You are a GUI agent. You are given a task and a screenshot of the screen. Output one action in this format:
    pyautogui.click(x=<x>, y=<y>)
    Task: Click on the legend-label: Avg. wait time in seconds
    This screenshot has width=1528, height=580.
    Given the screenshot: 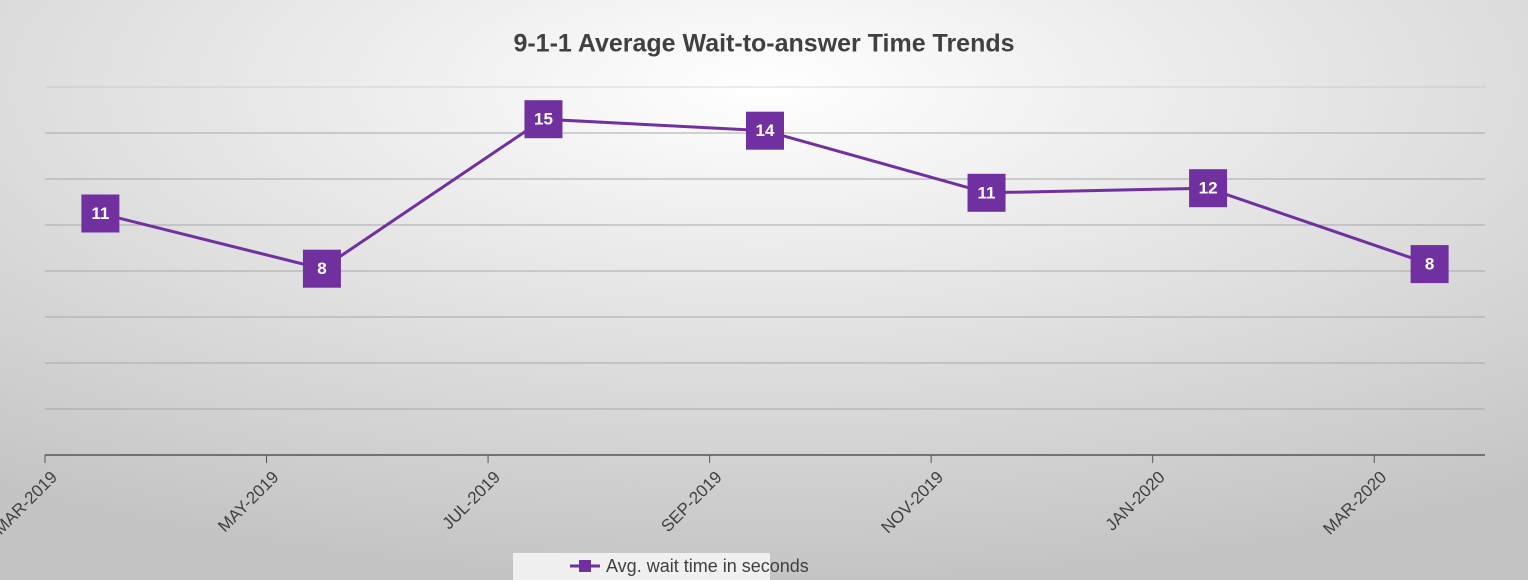 What is the action you would take?
    pyautogui.click(x=707, y=566)
    